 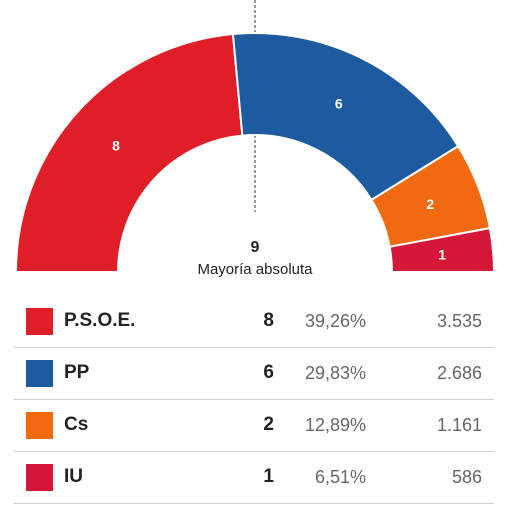 I want to click on seat-count-label: 8, so click(x=116, y=145).